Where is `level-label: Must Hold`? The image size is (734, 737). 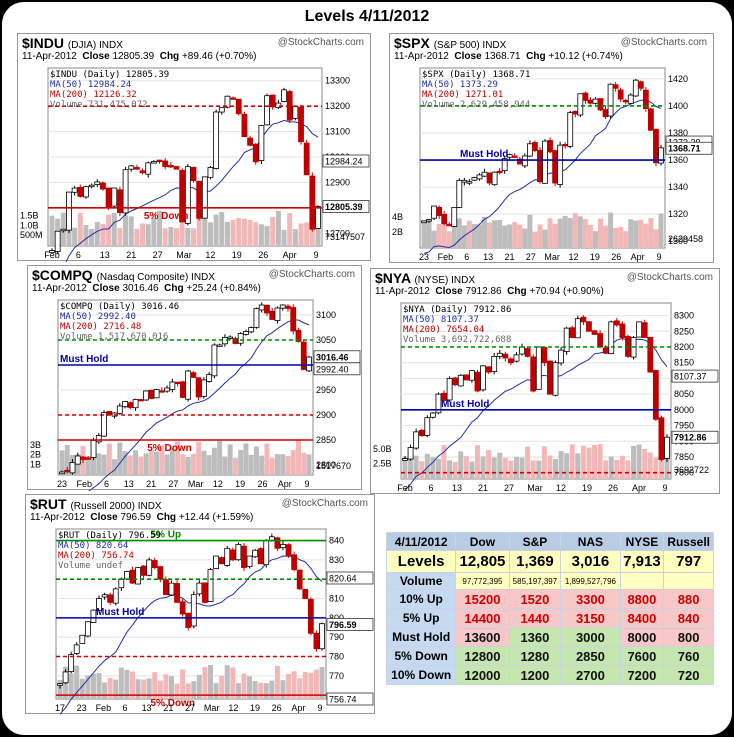 level-label: Must Hold is located at coordinates (84, 359).